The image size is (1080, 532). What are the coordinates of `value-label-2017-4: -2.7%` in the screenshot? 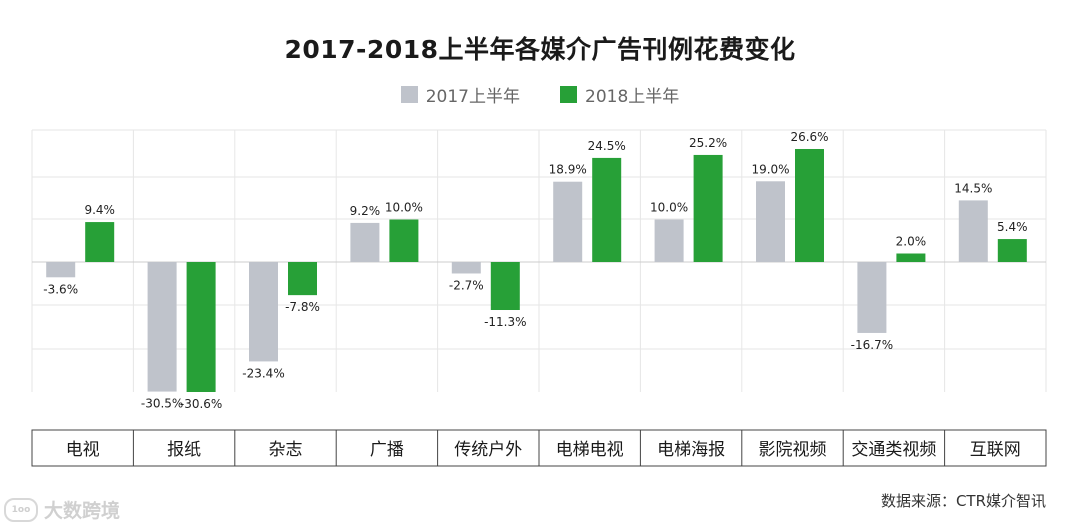 It's located at (466, 285).